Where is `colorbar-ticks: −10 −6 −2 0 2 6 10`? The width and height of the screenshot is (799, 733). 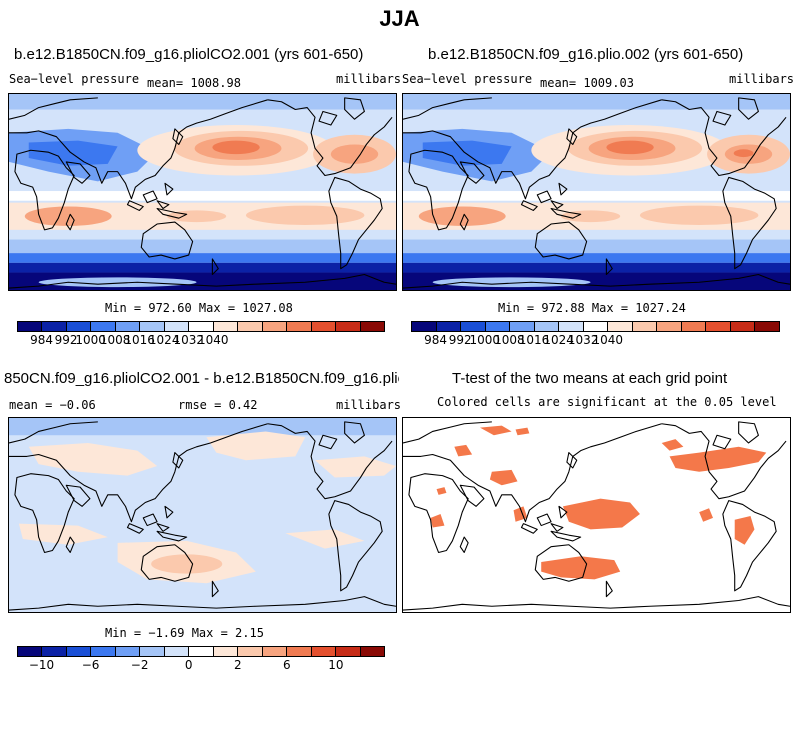
colorbar-ticks: −10 −6 −2 0 2 6 10 is located at coordinates (201, 664).